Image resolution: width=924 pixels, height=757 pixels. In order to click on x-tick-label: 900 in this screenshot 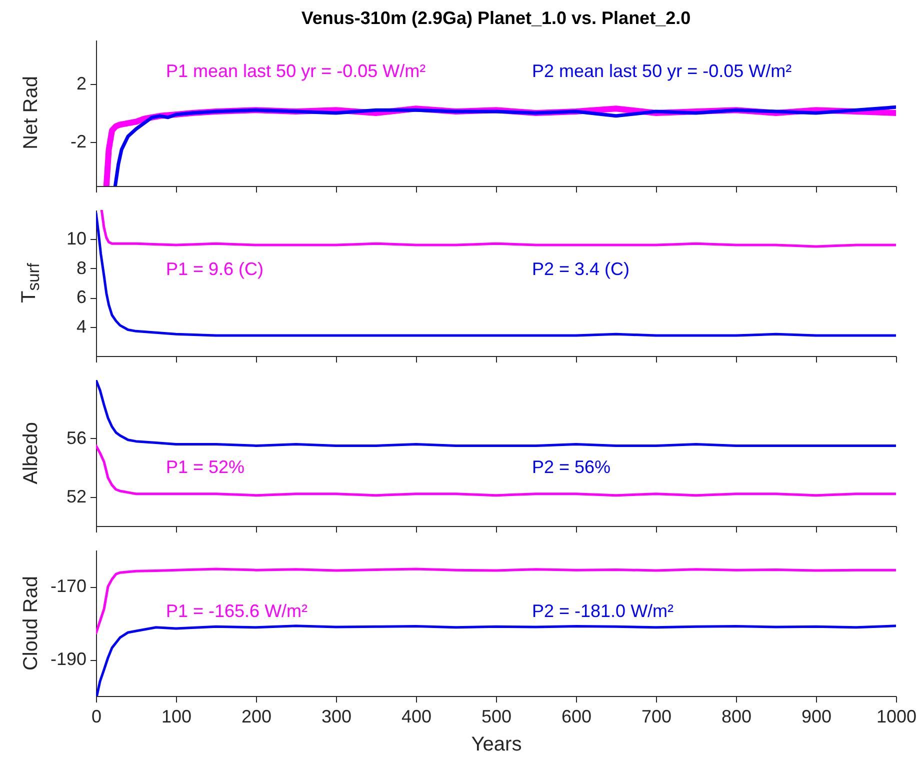, I will do `click(816, 716)`.